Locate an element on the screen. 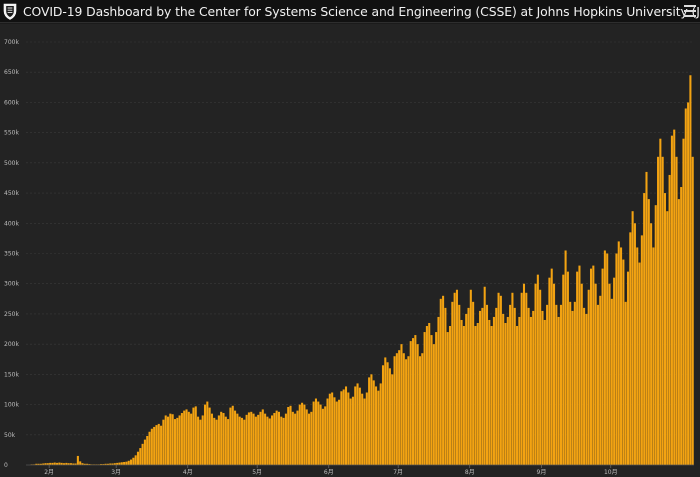 The width and height of the screenshot is (700, 477). y-tick-label: 100k is located at coordinates (11, 405).